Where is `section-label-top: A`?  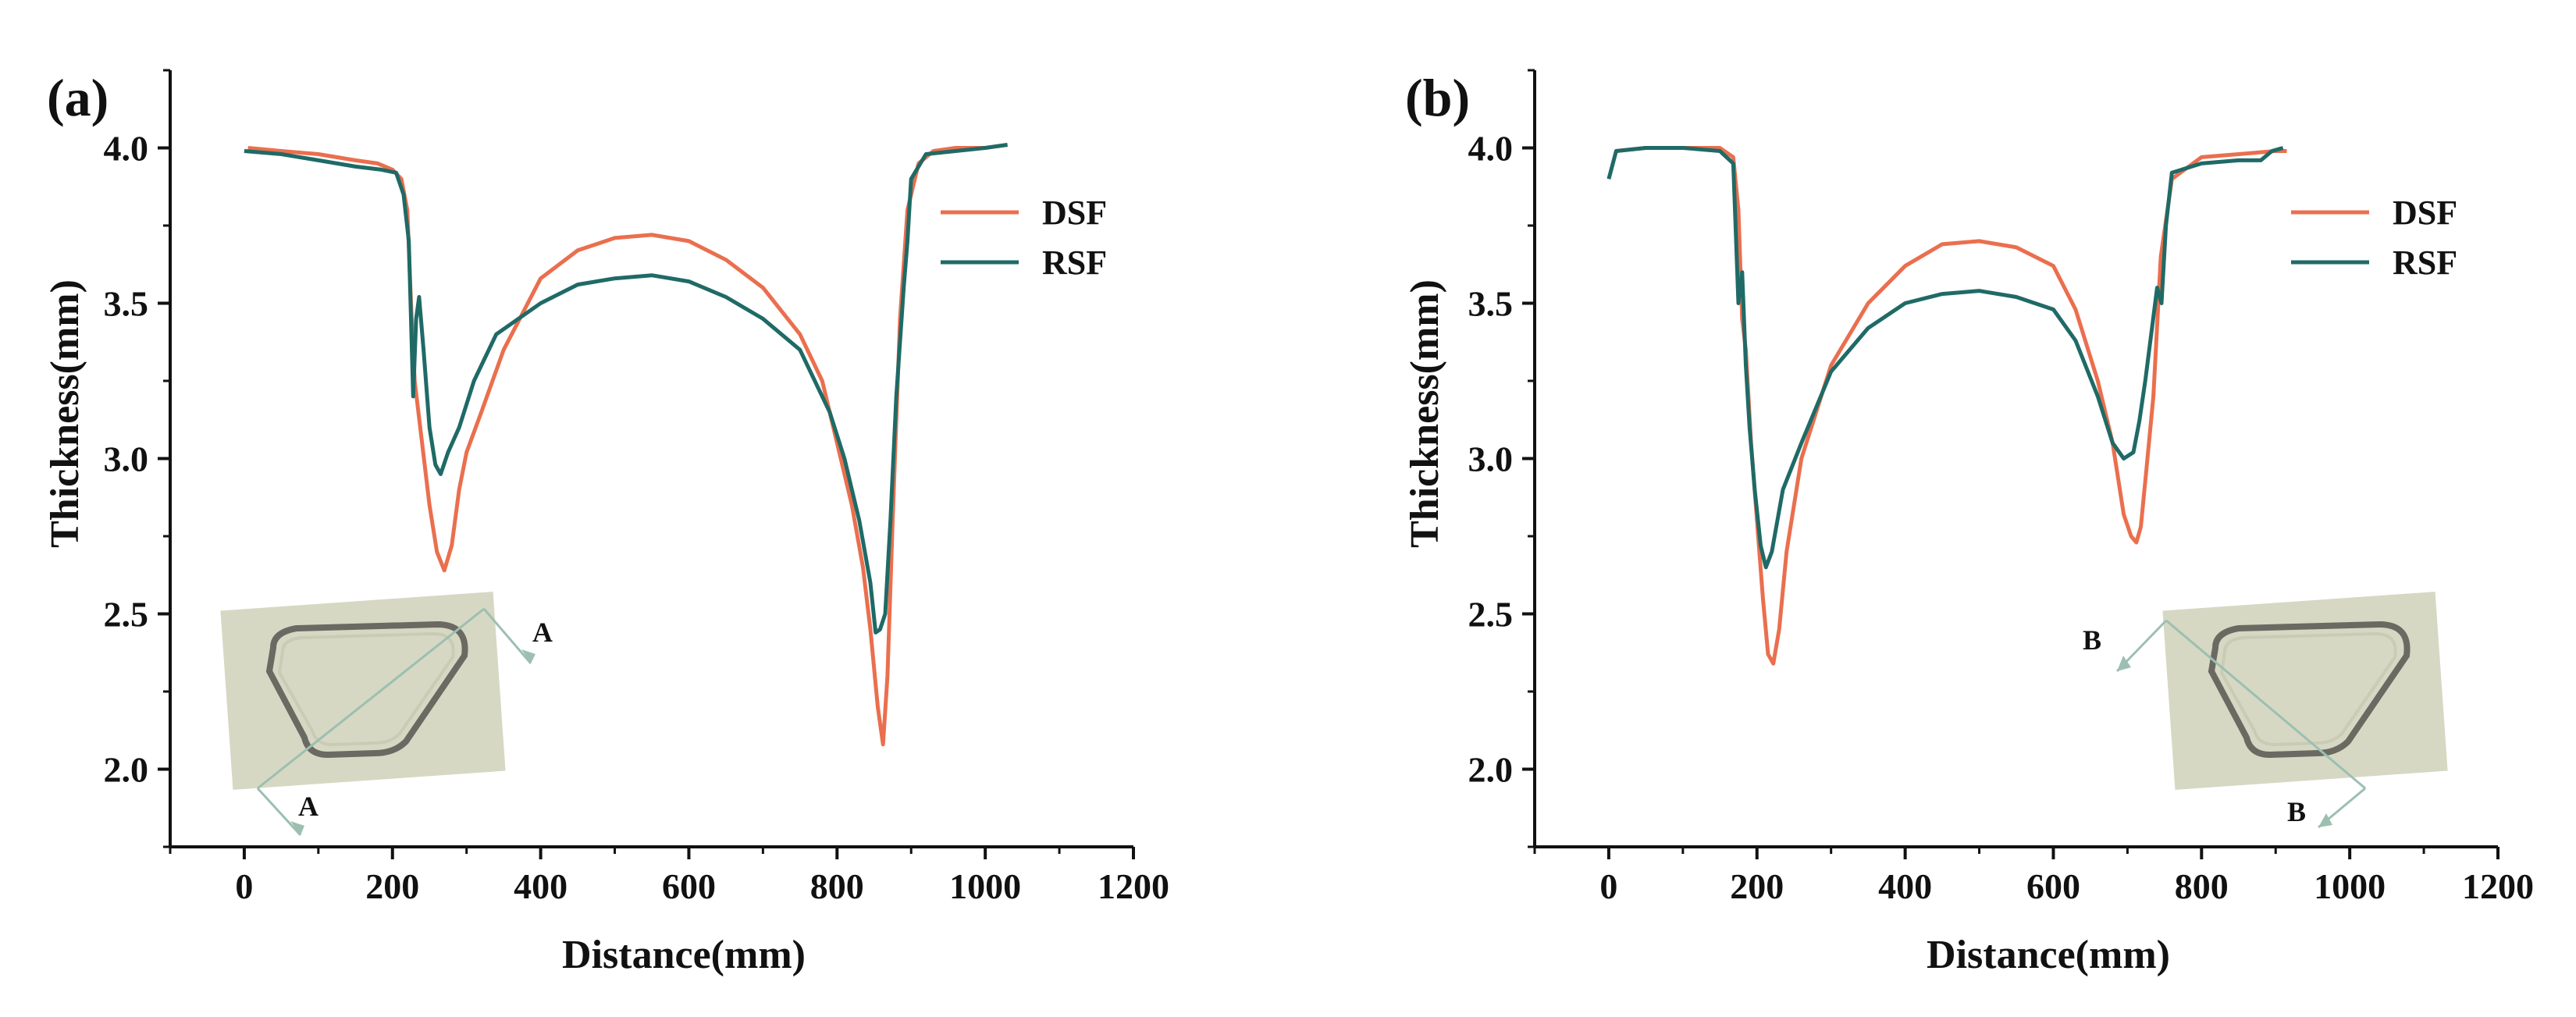
section-label-top: A is located at coordinates (542, 632).